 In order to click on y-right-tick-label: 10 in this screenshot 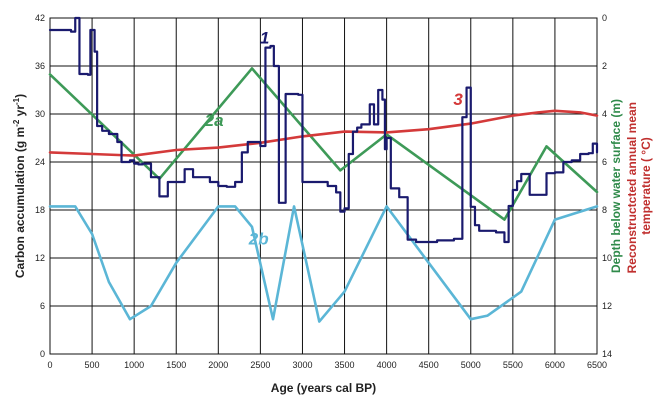, I will do `click(607, 258)`.